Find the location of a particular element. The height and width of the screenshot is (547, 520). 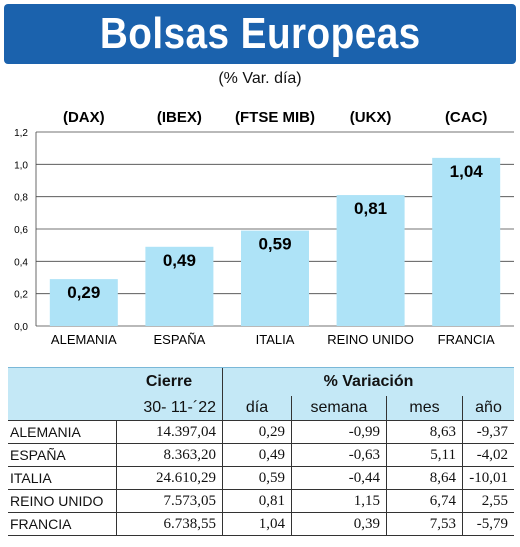

table-row: REINO UNIDO 7.573,05 0,81 1,15 6,74 2,55 is located at coordinates (261, 501).